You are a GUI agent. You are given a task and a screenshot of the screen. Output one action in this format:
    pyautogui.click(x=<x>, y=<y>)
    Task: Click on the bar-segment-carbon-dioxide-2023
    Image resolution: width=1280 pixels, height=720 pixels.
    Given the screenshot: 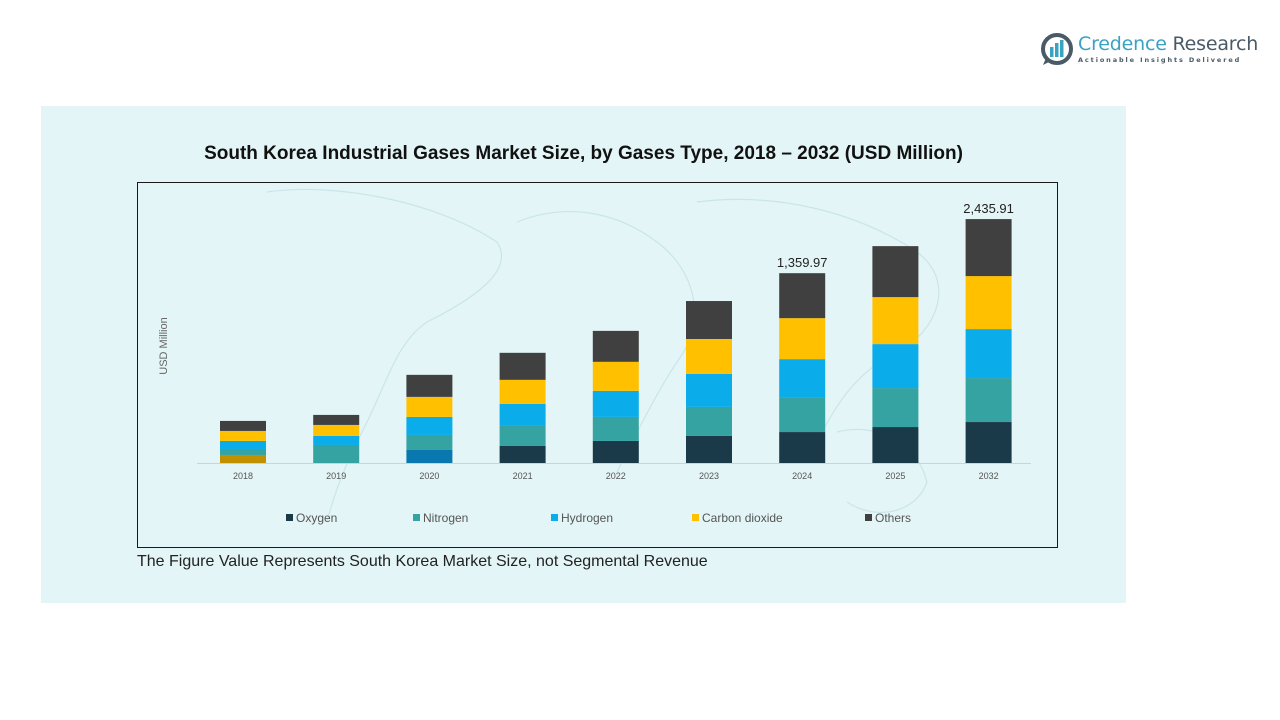 What is the action you would take?
    pyautogui.click(x=709, y=356)
    